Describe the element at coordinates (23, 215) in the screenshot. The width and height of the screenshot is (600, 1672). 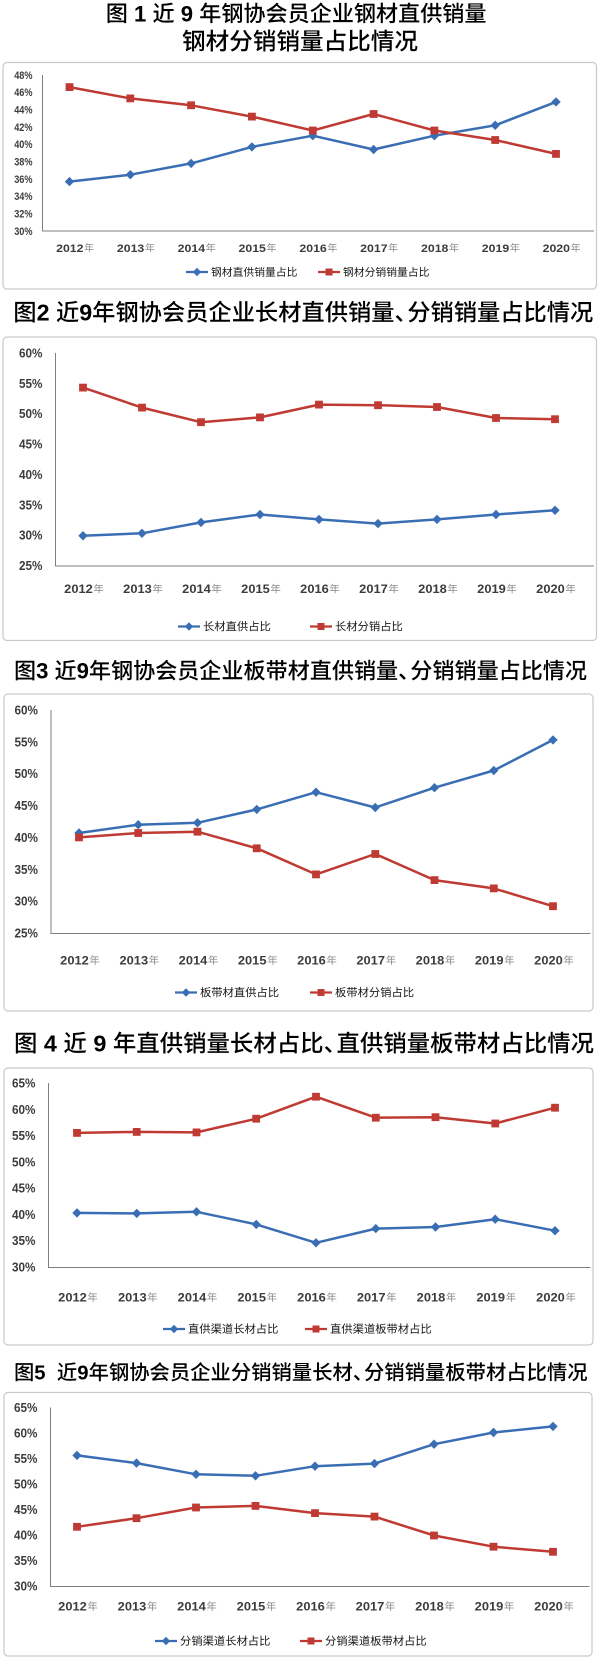
I see `svg-text: 32%` at that location.